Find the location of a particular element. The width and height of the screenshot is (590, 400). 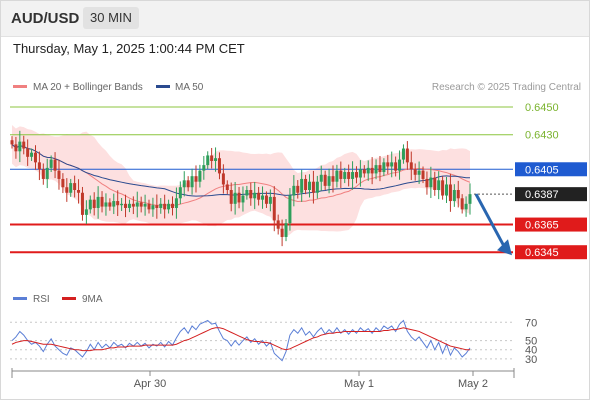

timeframe-button: 30 MIN is located at coordinates (111, 18).